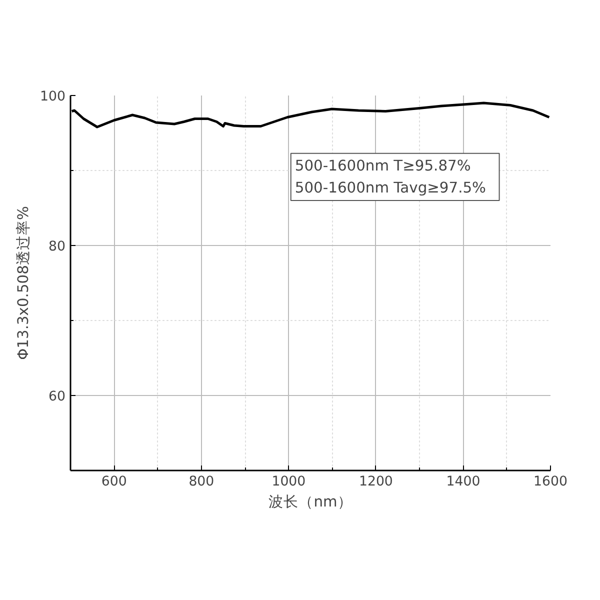 Image resolution: width=600 pixels, height=600 pixels. Describe the element at coordinates (390, 188) in the screenshot. I see `annotation: 500-1600nm Tavg≥97.5%` at that location.